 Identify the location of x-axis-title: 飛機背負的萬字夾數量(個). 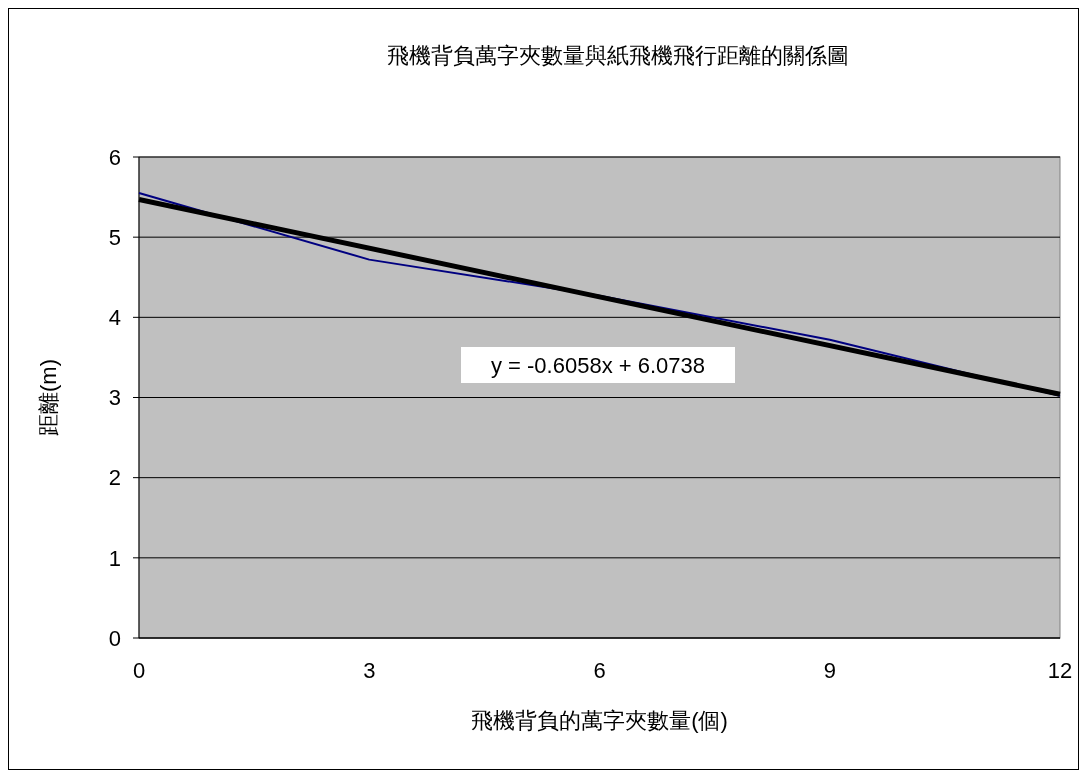
(599, 720).